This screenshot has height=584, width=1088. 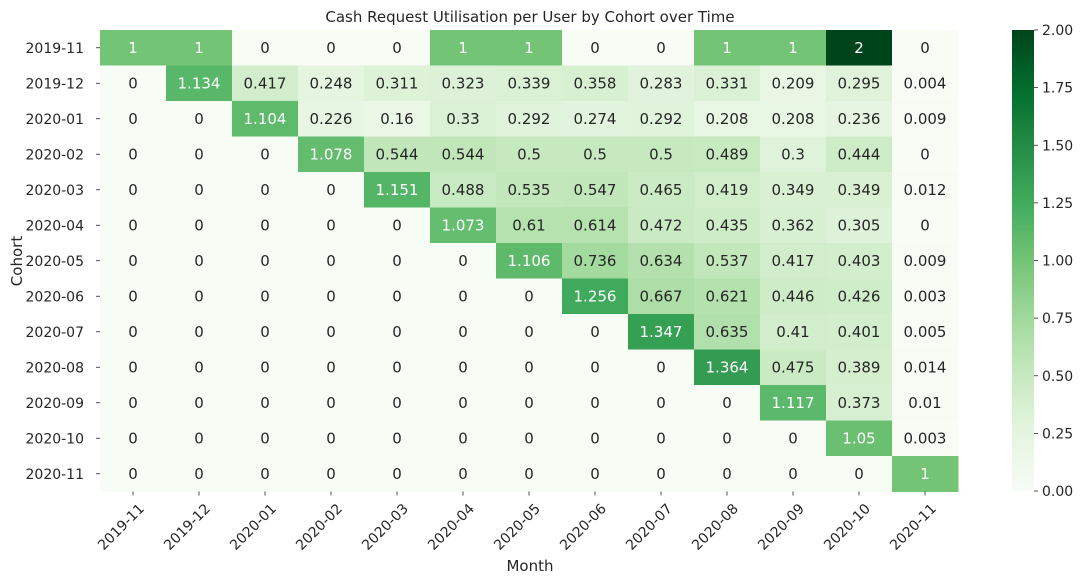 I want to click on x-tick-label: 2019-11, so click(x=121, y=527).